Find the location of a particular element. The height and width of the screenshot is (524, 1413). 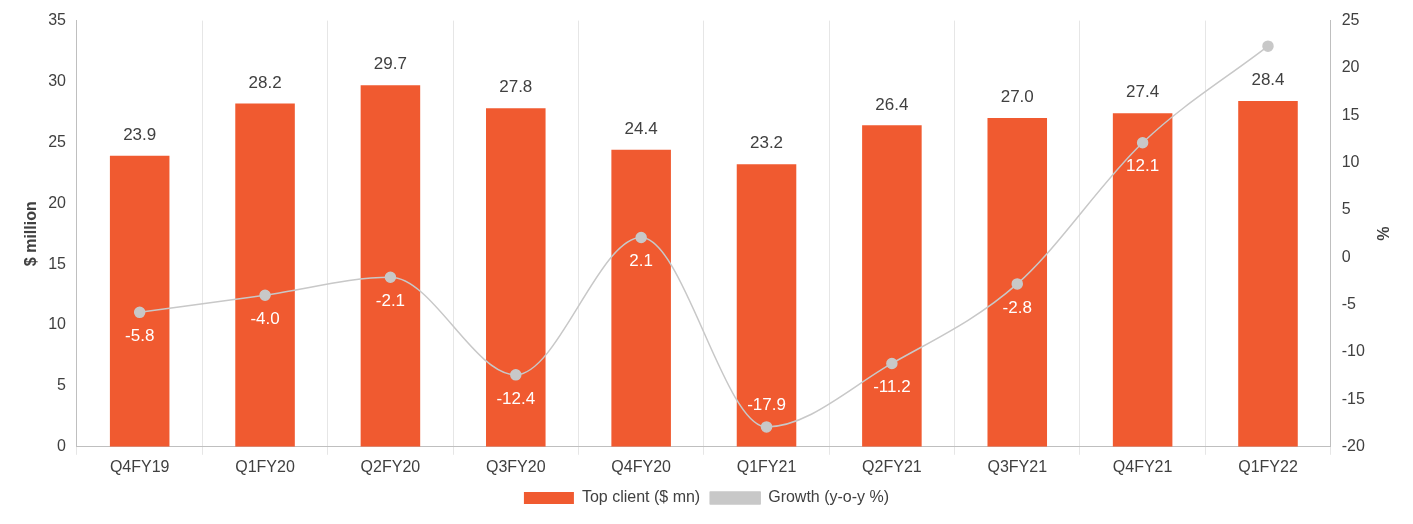

x-tick-label: Q2FY20 is located at coordinates (390, 466).